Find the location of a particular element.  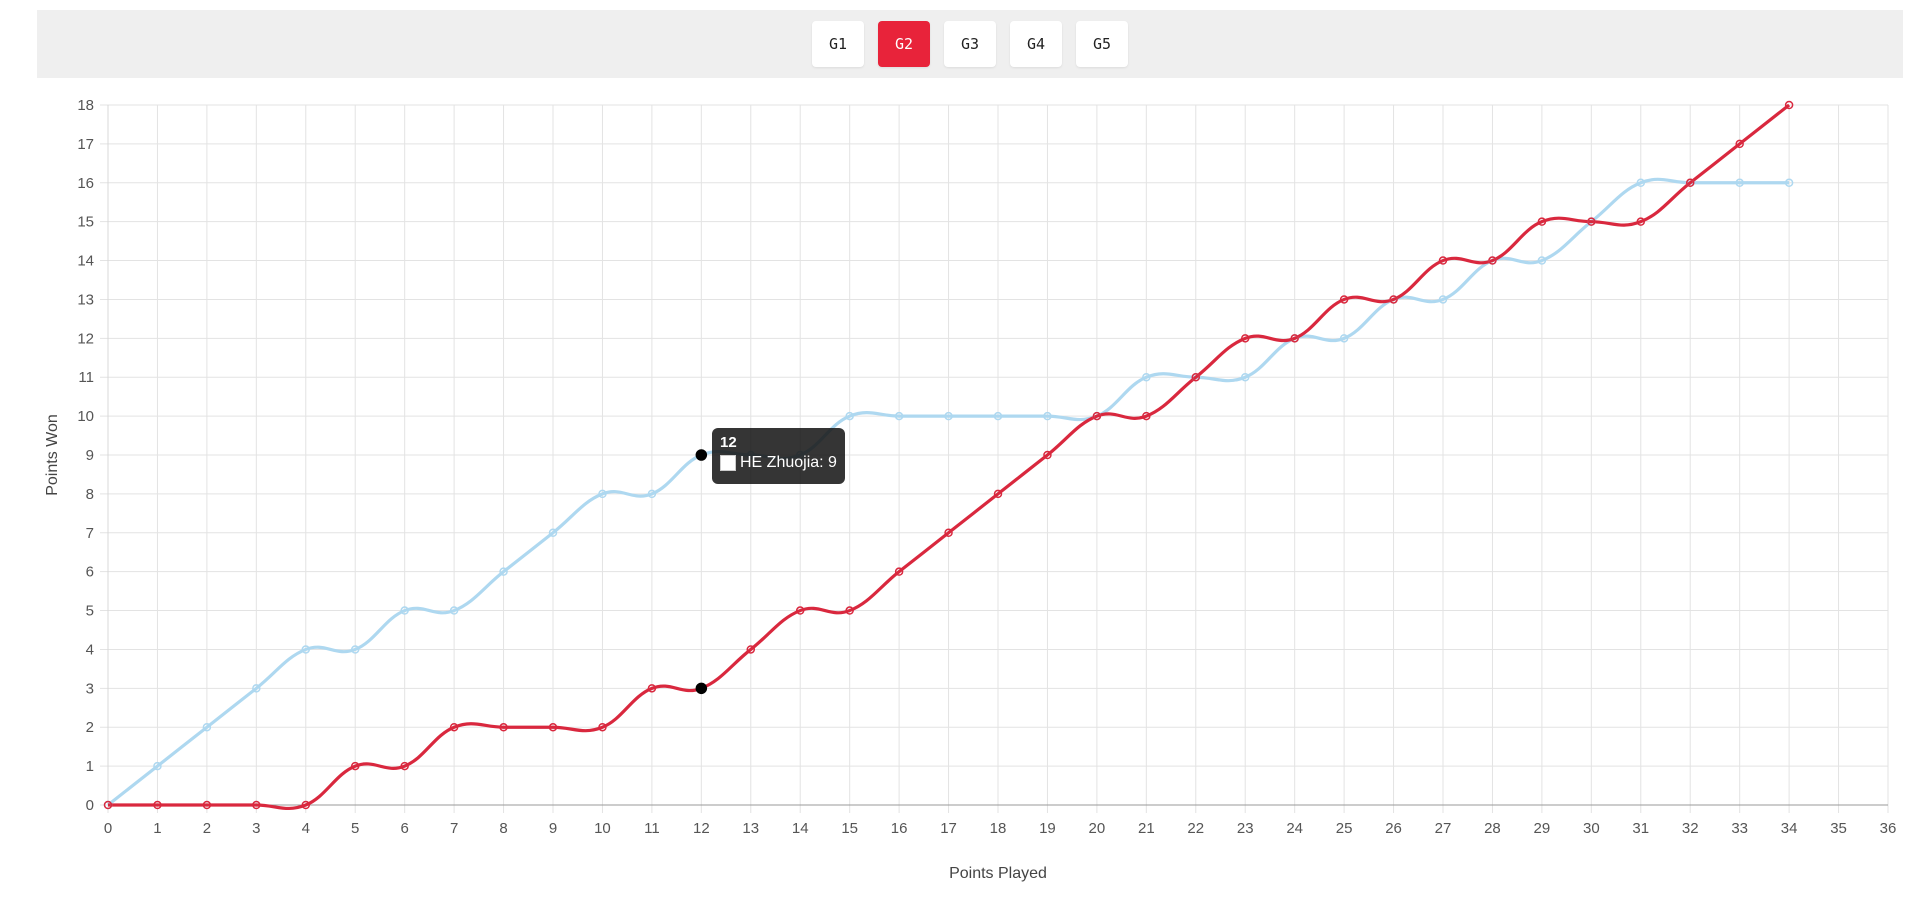

x-tick-label: 12 is located at coordinates (701, 828).